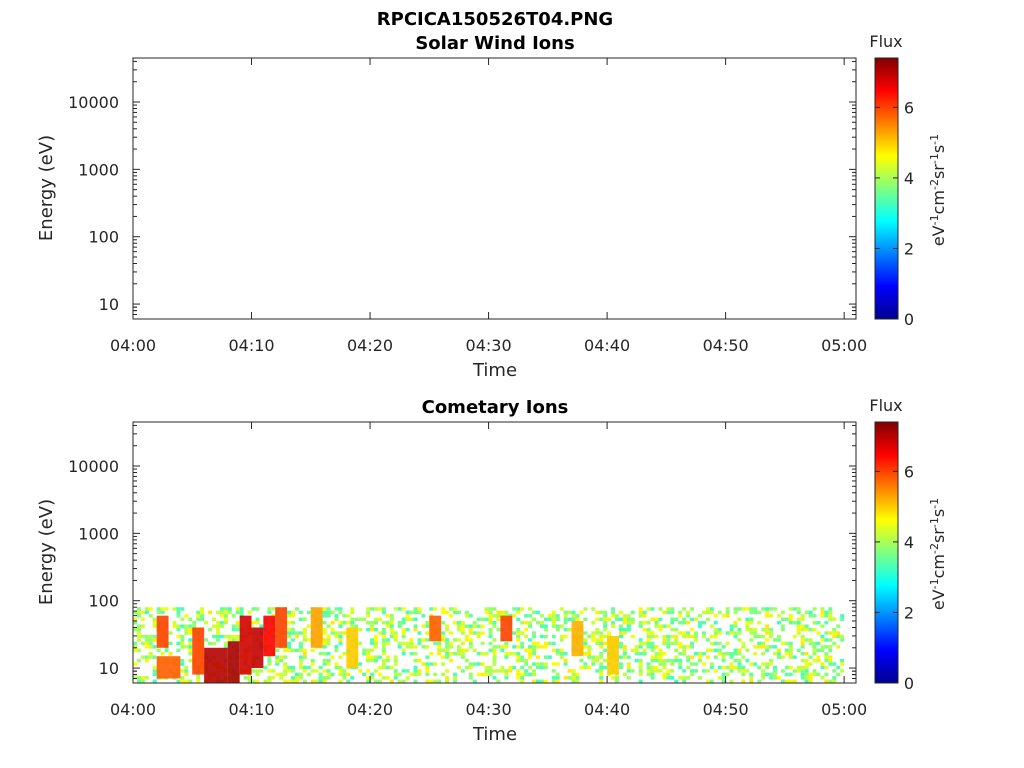 The height and width of the screenshot is (768, 1024). Describe the element at coordinates (886, 188) in the screenshot. I see `colorbar` at that location.